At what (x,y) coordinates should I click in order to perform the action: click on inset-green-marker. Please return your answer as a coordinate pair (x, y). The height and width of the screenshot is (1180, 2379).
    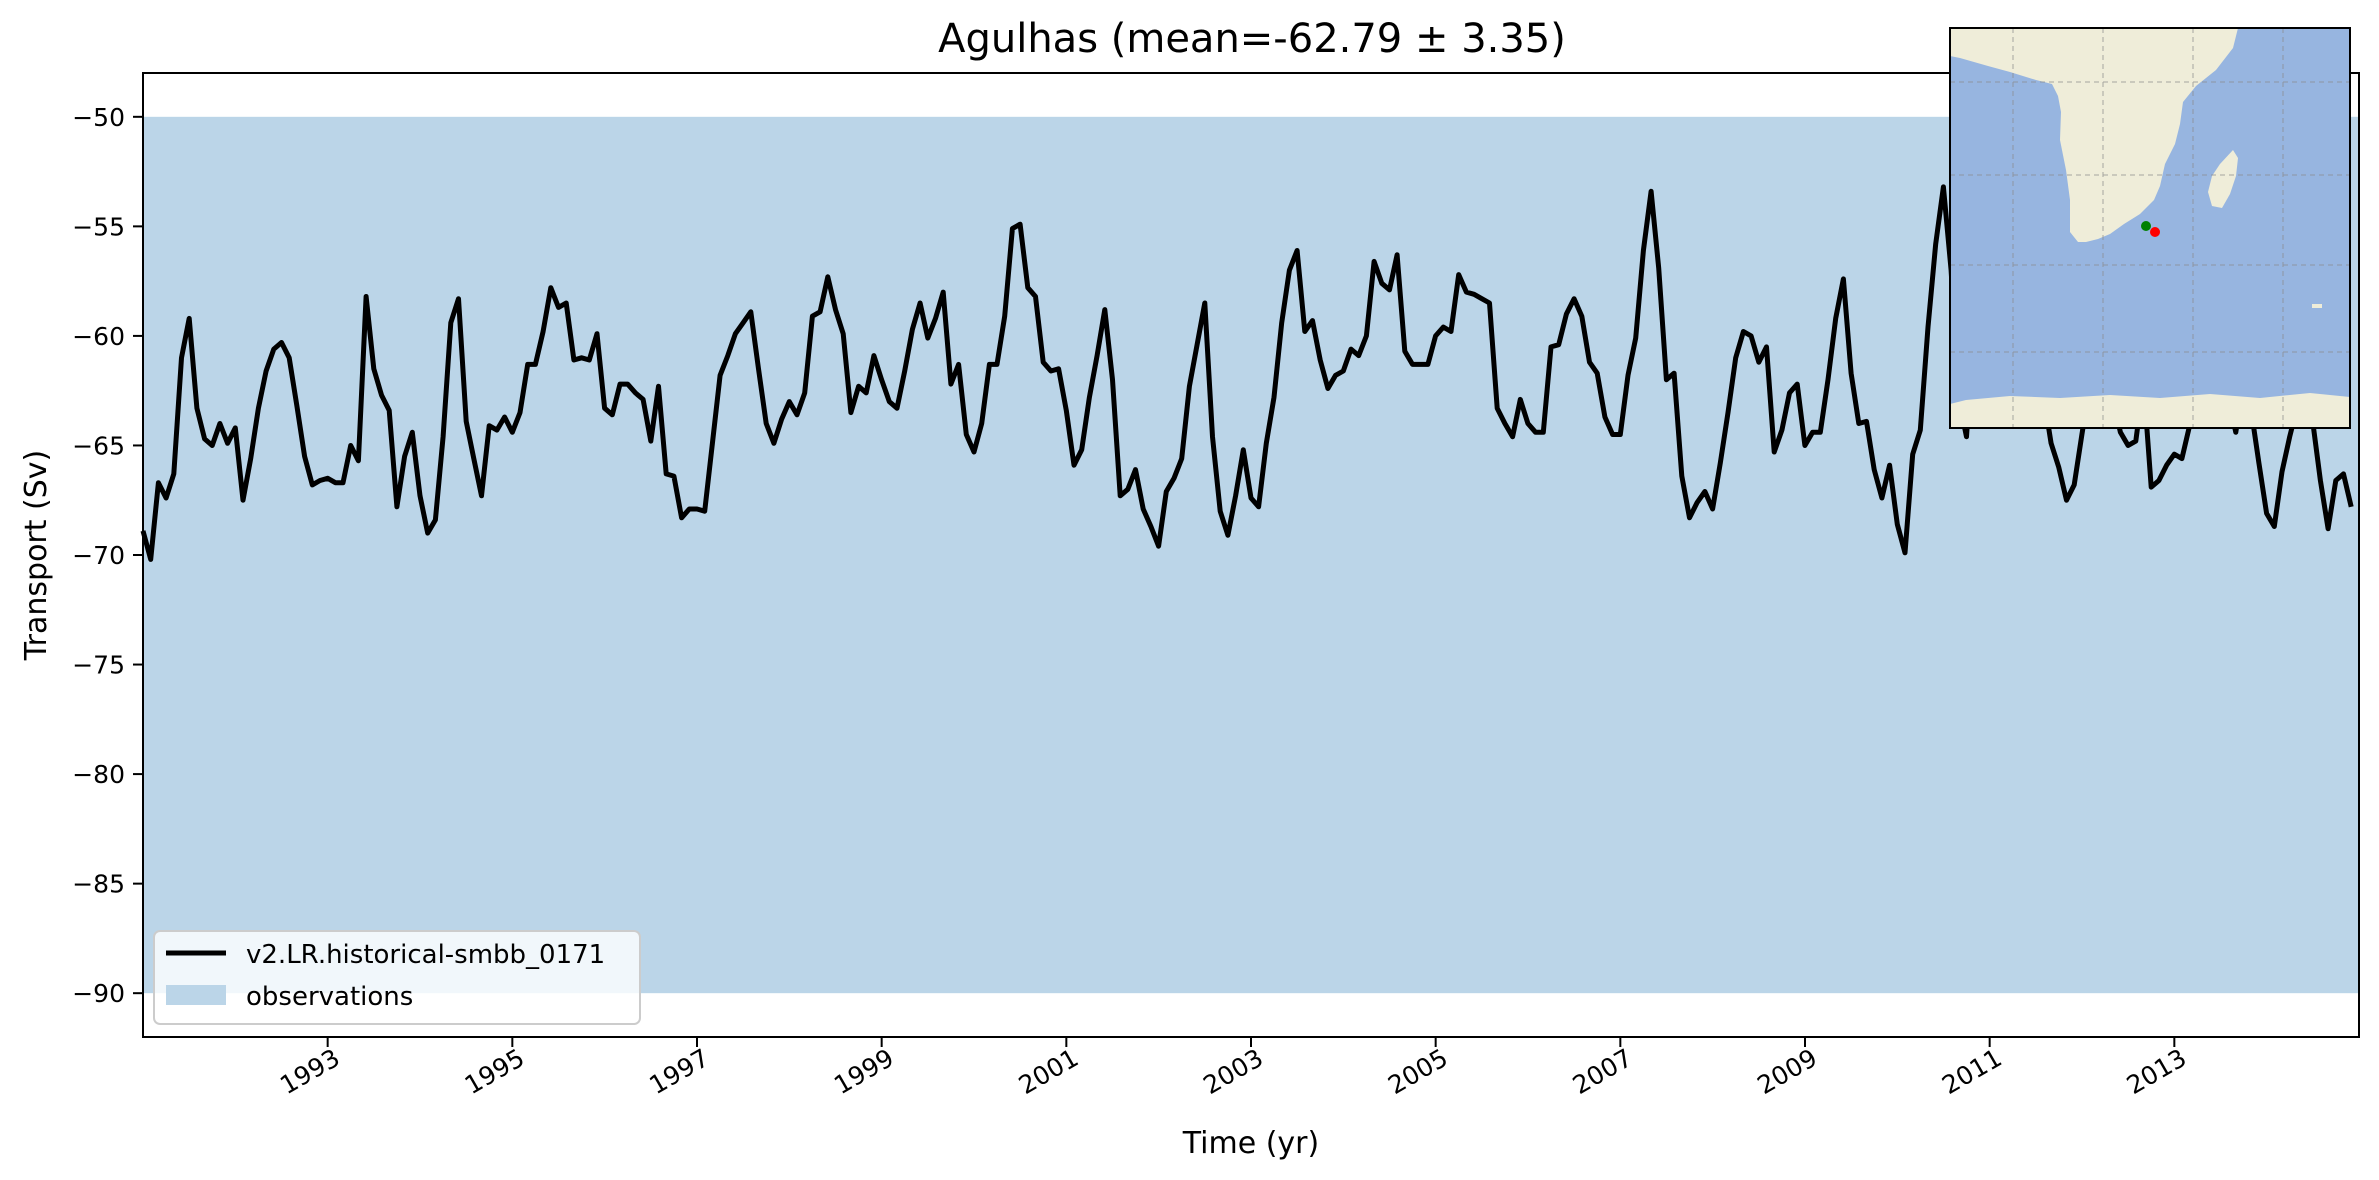
    Looking at the image, I should click on (2146, 226).